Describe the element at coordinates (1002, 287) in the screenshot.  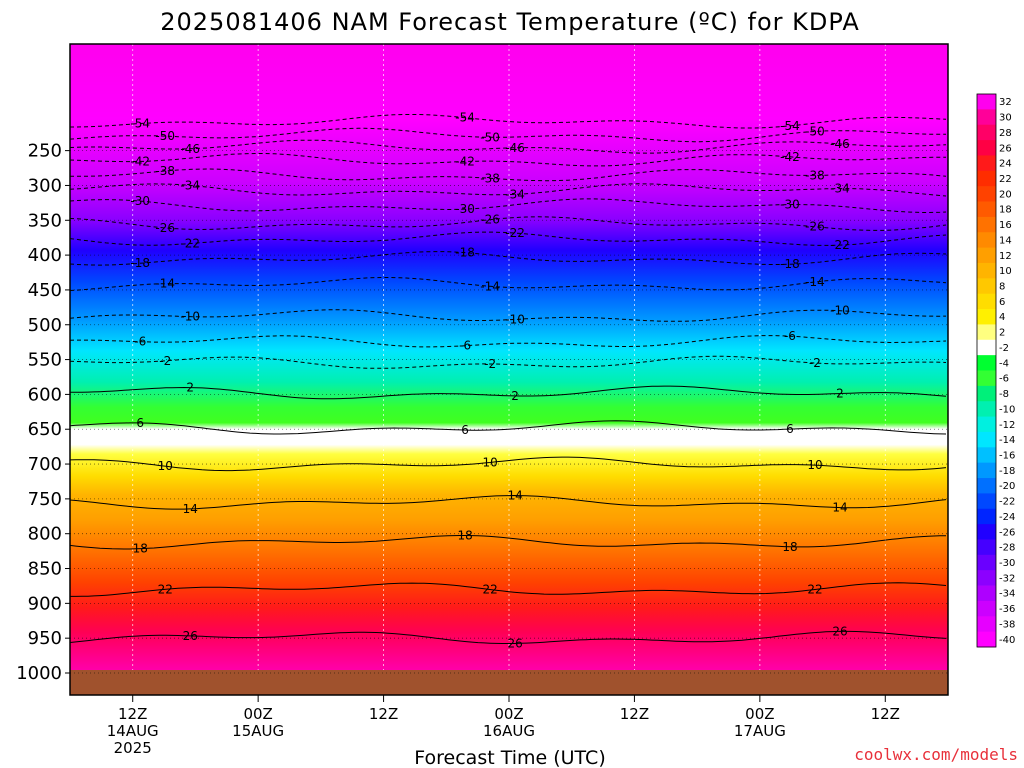
I see `colorbar-label: 8` at that location.